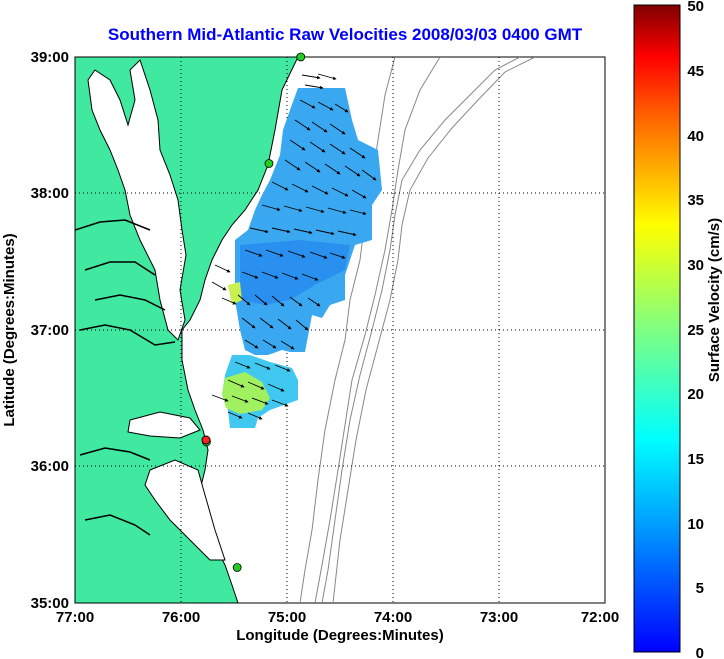  I want to click on station-marker-red, so click(206, 440).